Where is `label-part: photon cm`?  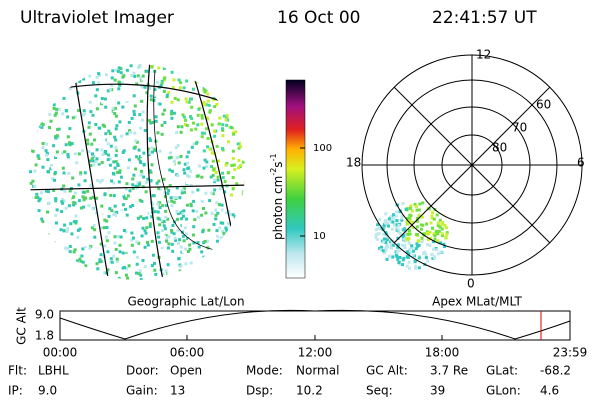
label-part: photon cm is located at coordinates (278, 208).